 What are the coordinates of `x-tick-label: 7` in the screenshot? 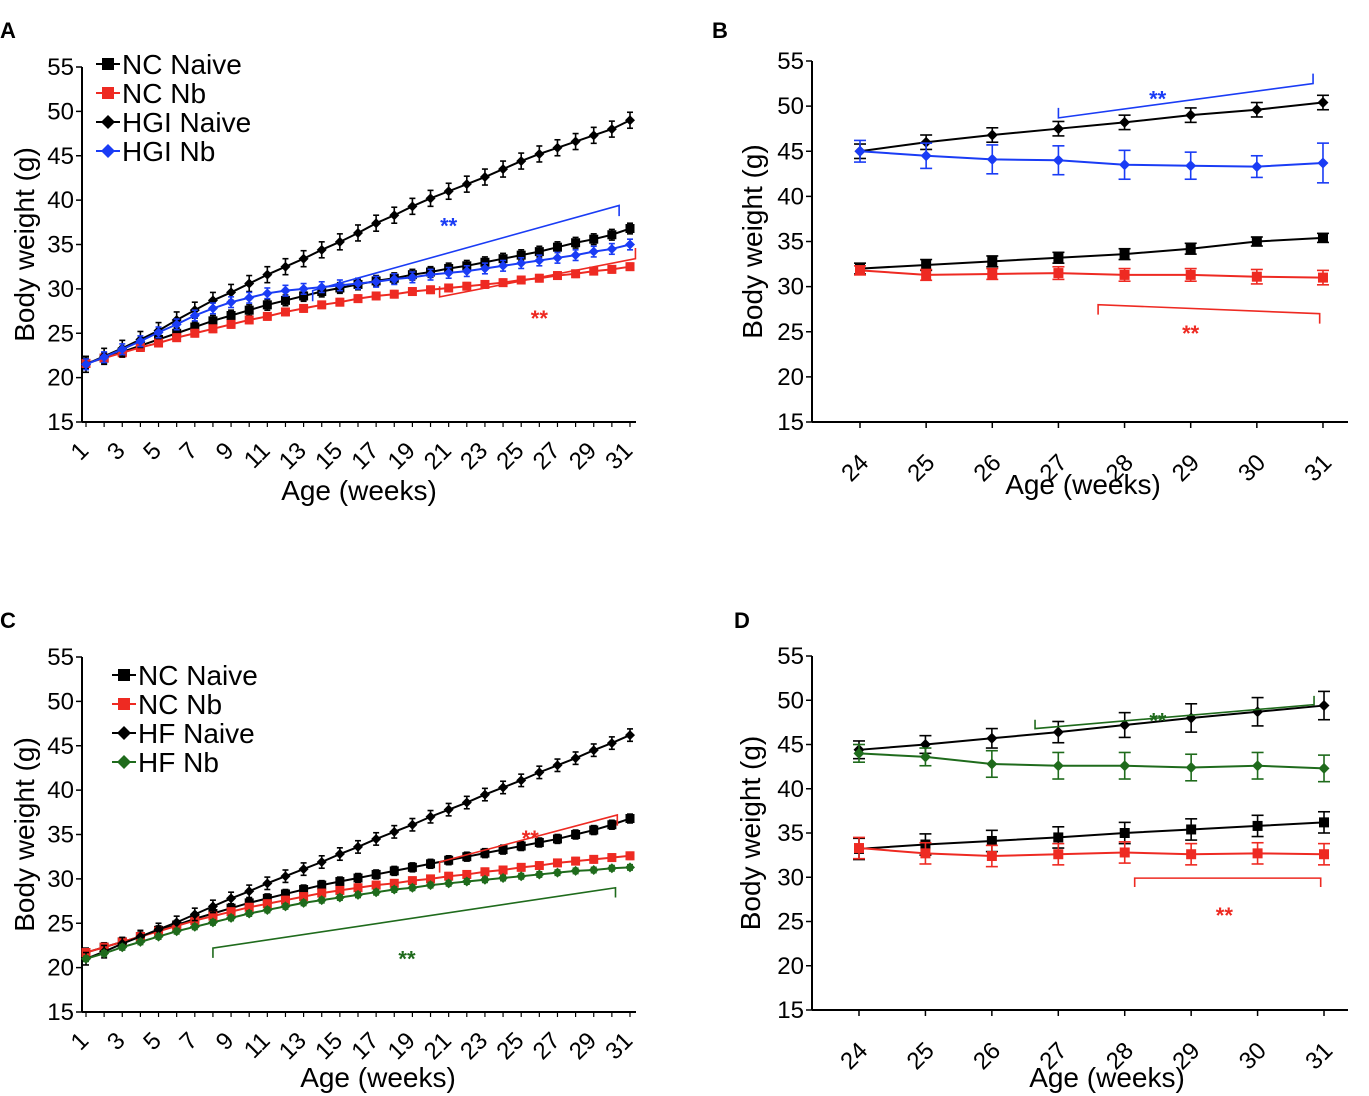 It's located at (189, 1041).